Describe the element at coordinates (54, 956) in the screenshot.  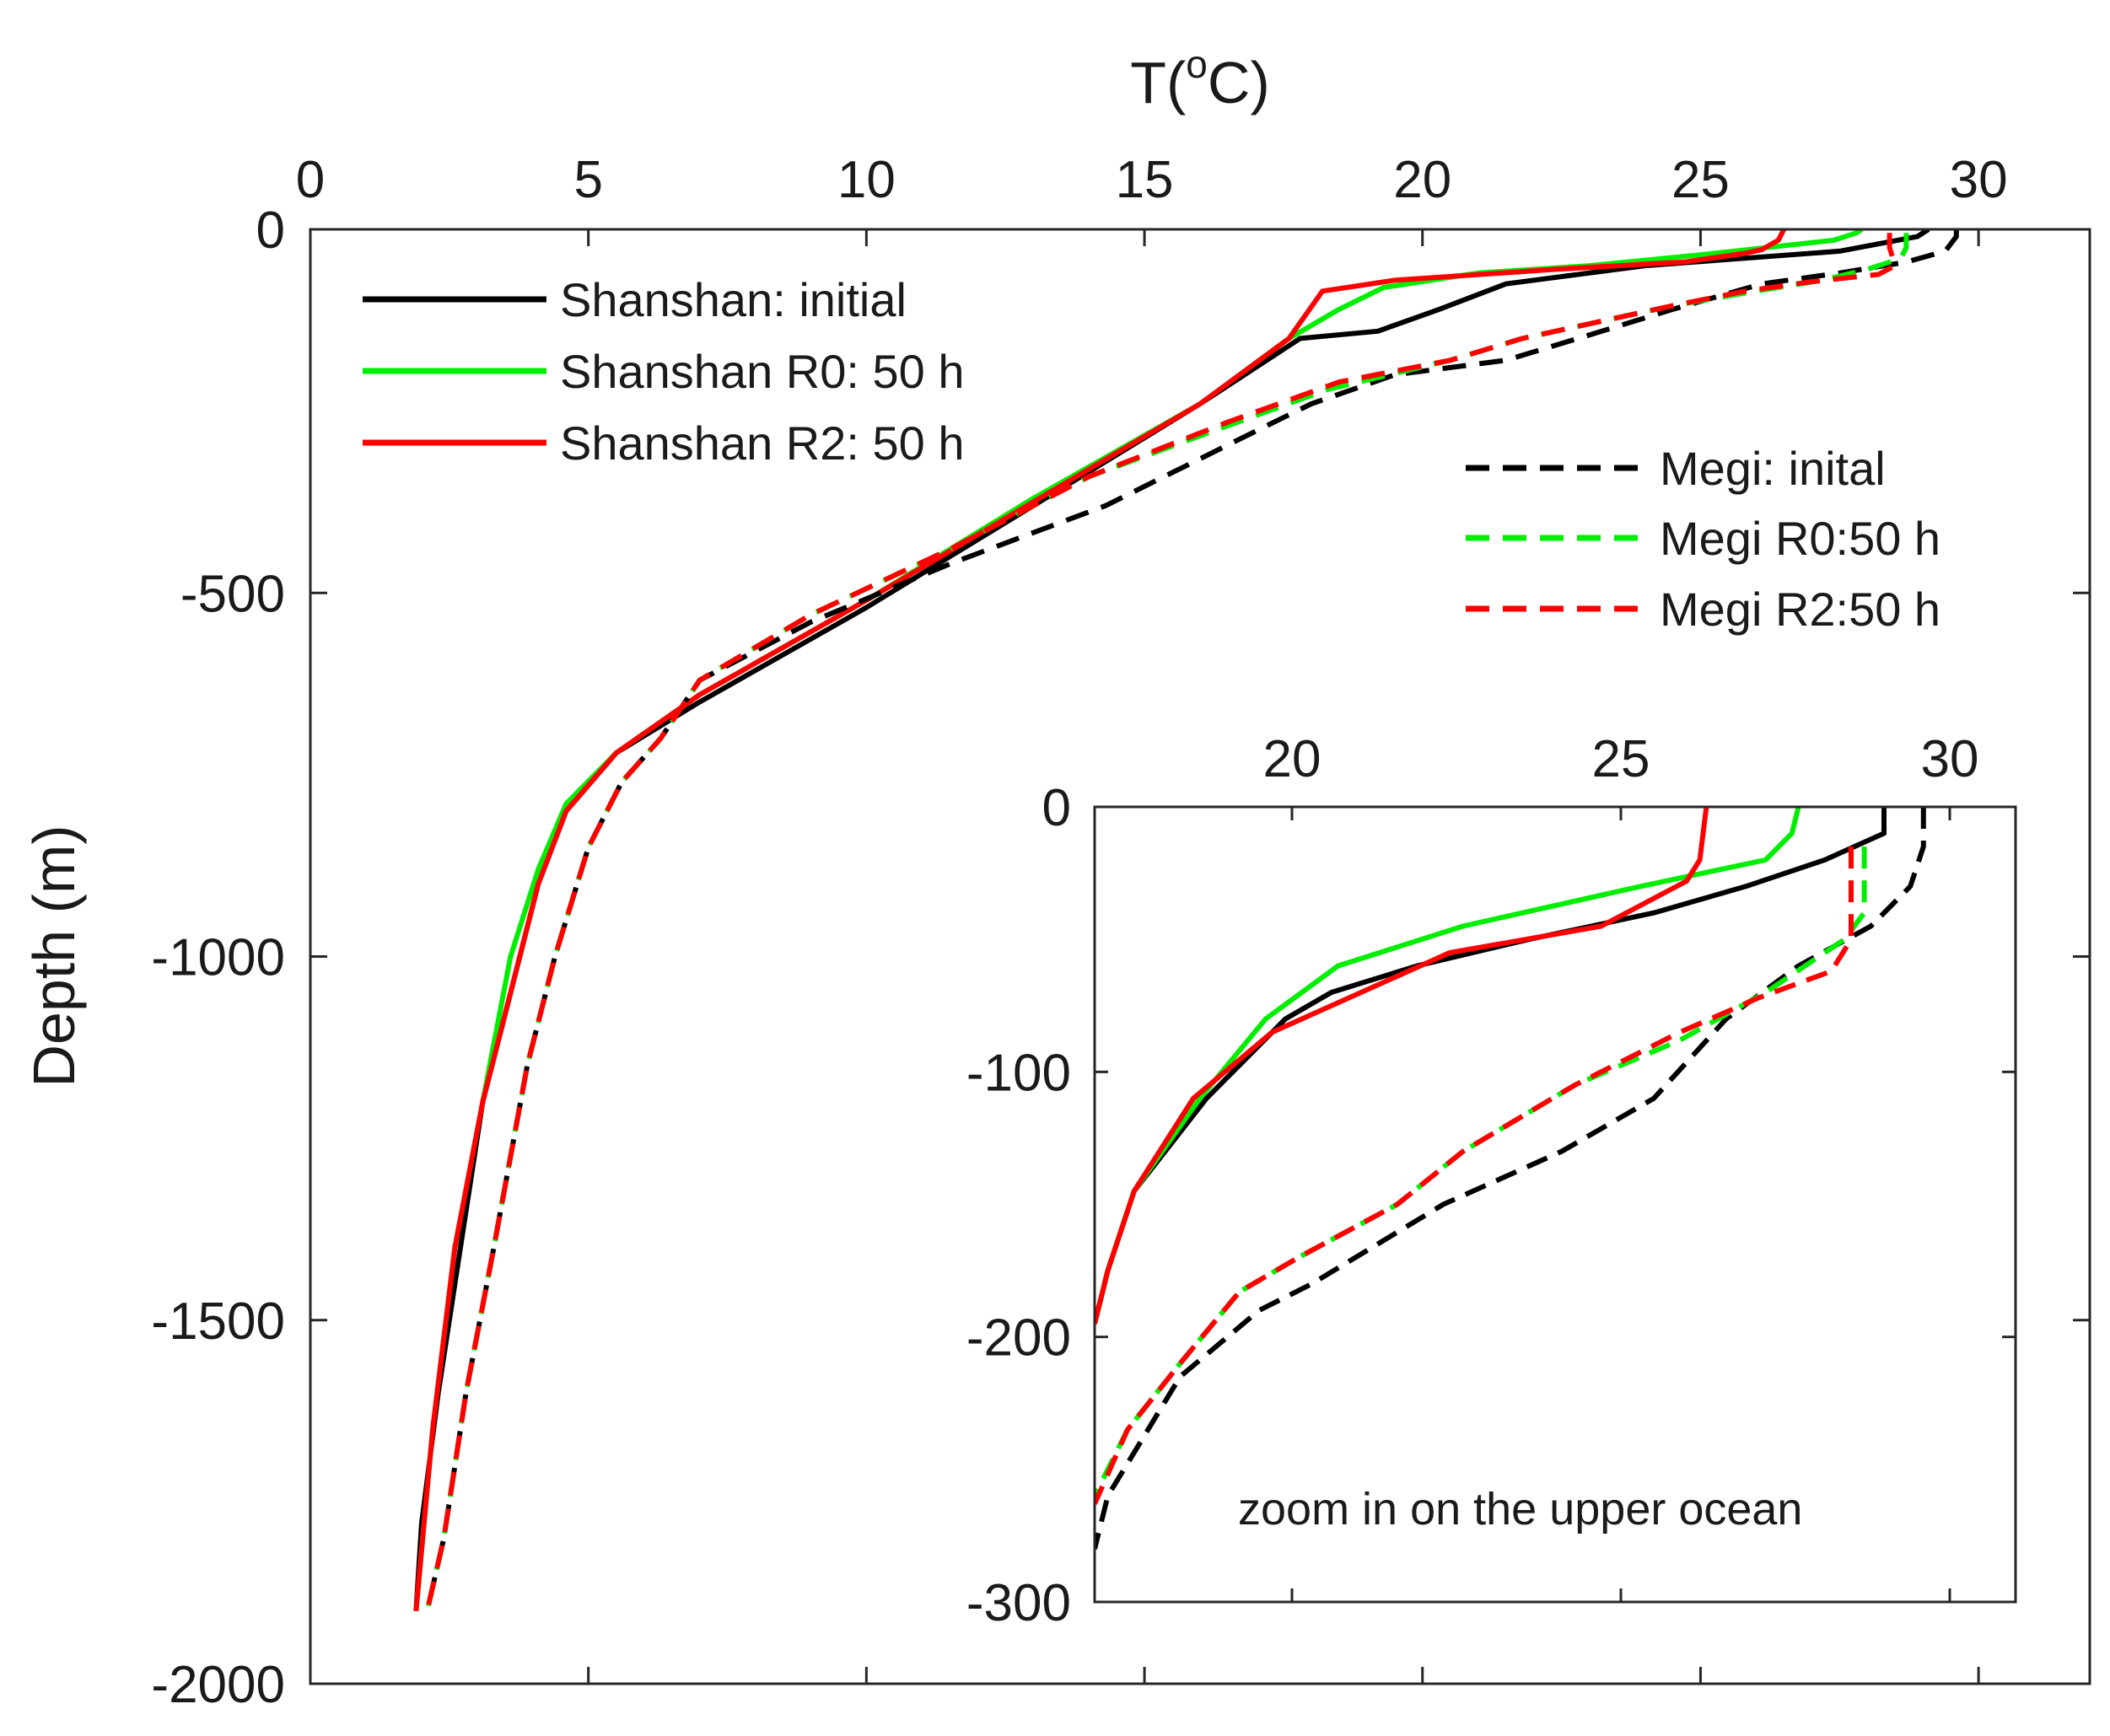
I see `y-axis-label: Depth (m)` at that location.